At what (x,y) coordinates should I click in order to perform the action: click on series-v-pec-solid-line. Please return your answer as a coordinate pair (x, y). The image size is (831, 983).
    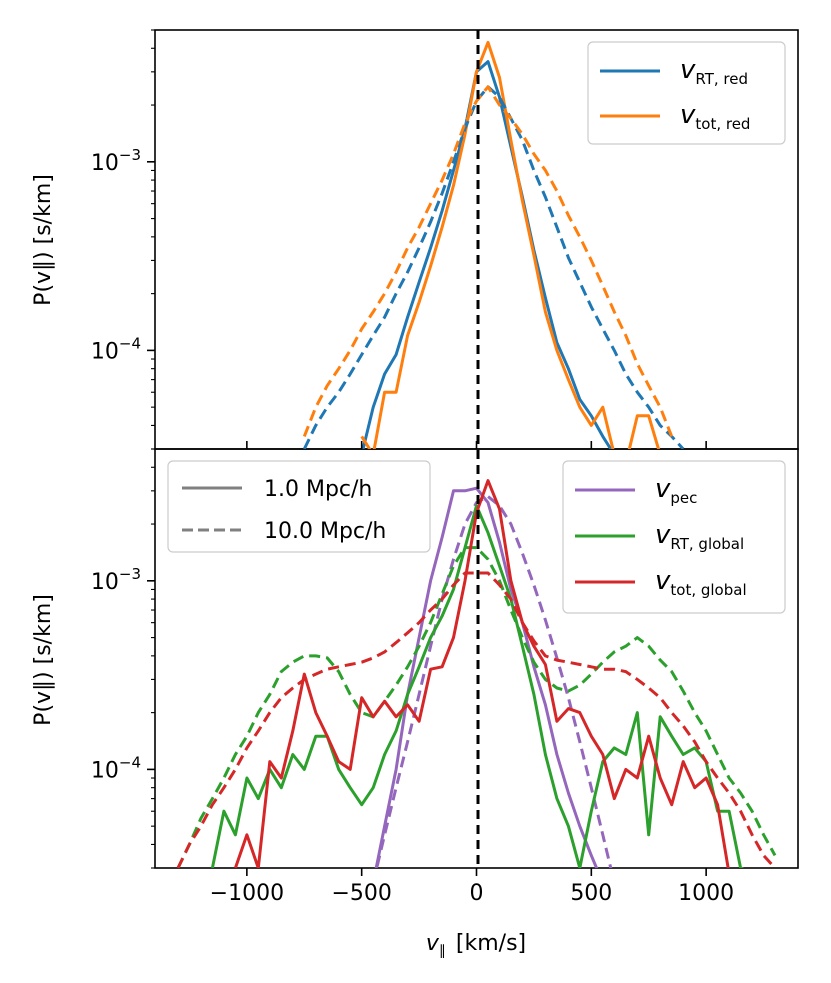
    Looking at the image, I should click on (486, 677).